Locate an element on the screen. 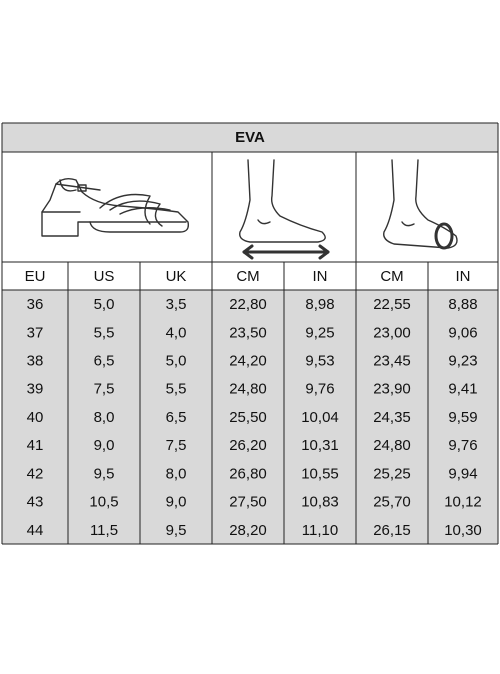 The height and width of the screenshot is (674, 500). cell: 40 is located at coordinates (35, 417).